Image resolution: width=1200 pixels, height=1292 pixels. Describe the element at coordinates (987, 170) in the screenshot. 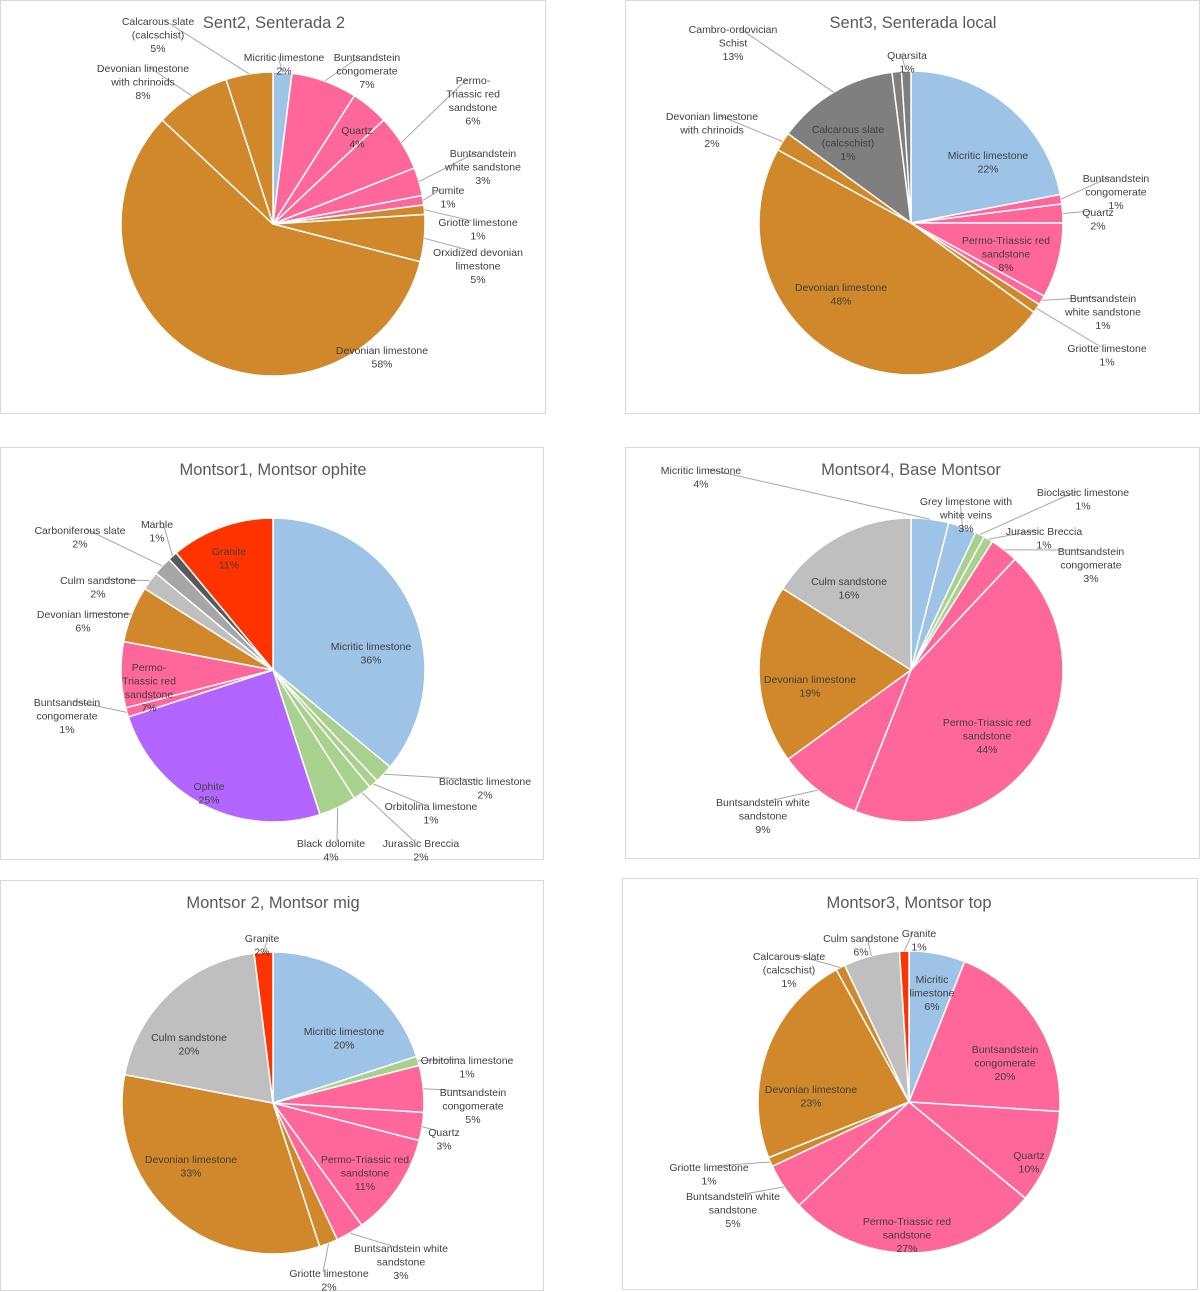

I see `slice-value: 22%` at that location.